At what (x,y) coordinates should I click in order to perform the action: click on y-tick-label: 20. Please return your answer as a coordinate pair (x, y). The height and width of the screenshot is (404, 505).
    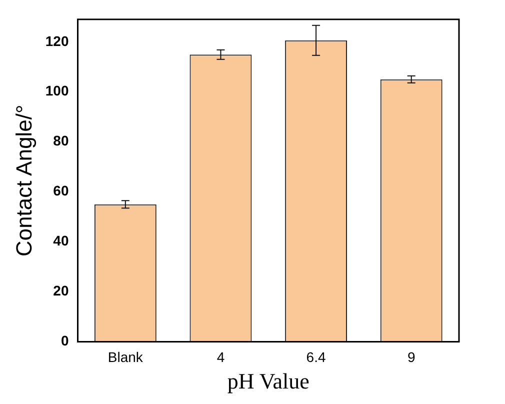
    Looking at the image, I should click on (61, 290).